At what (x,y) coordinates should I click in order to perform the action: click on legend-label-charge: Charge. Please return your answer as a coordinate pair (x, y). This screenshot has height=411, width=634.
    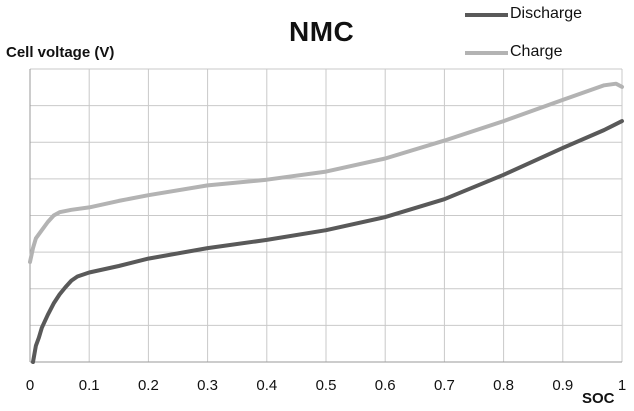
    Looking at the image, I should click on (536, 51).